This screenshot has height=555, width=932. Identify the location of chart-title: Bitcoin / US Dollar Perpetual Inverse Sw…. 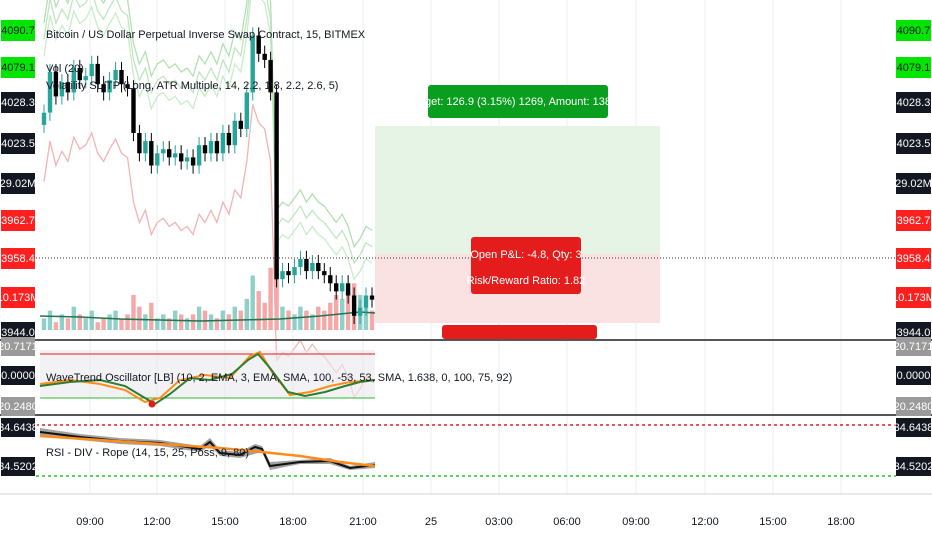
(206, 35).